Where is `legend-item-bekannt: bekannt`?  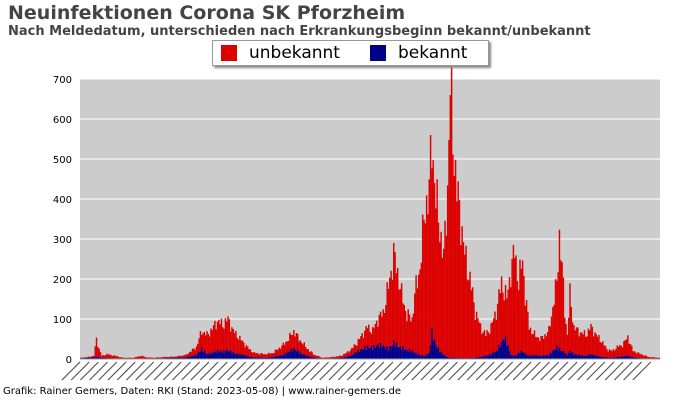 legend-item-bekannt: bekannt is located at coordinates (414, 53).